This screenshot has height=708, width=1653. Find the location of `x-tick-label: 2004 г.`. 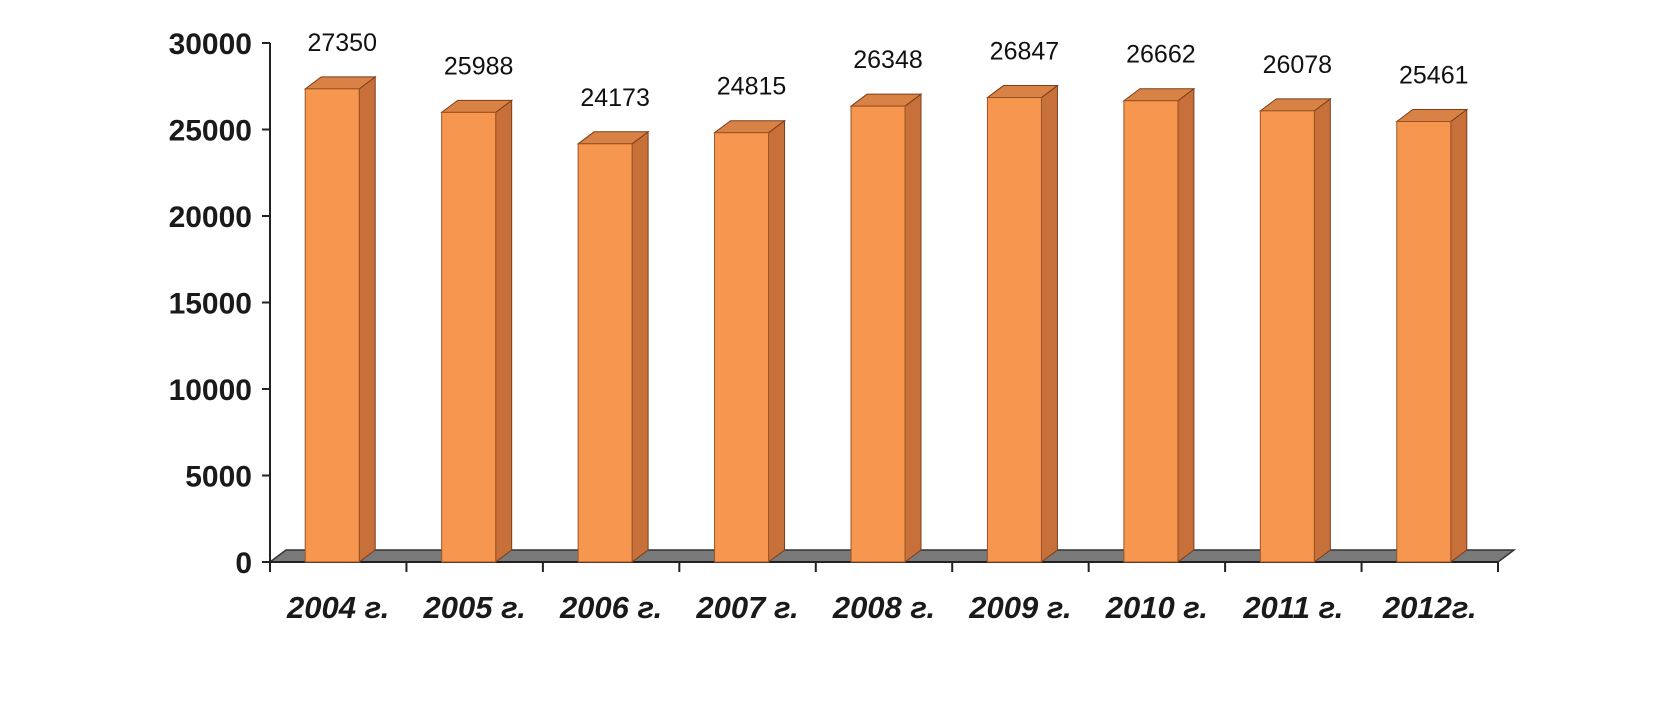

x-tick-label: 2004 г. is located at coordinates (337, 607).